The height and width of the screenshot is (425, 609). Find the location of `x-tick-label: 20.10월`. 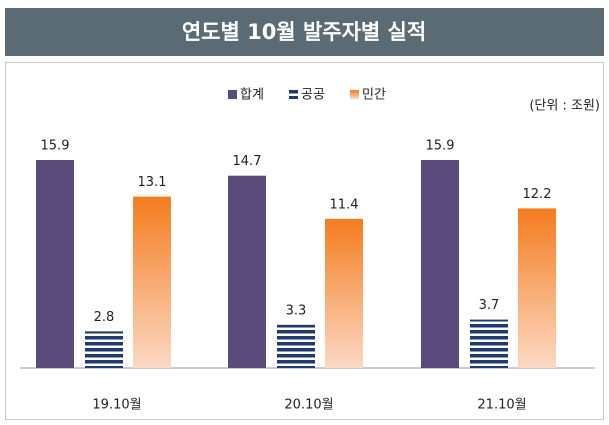

x-tick-label: 20.10월 is located at coordinates (308, 405).